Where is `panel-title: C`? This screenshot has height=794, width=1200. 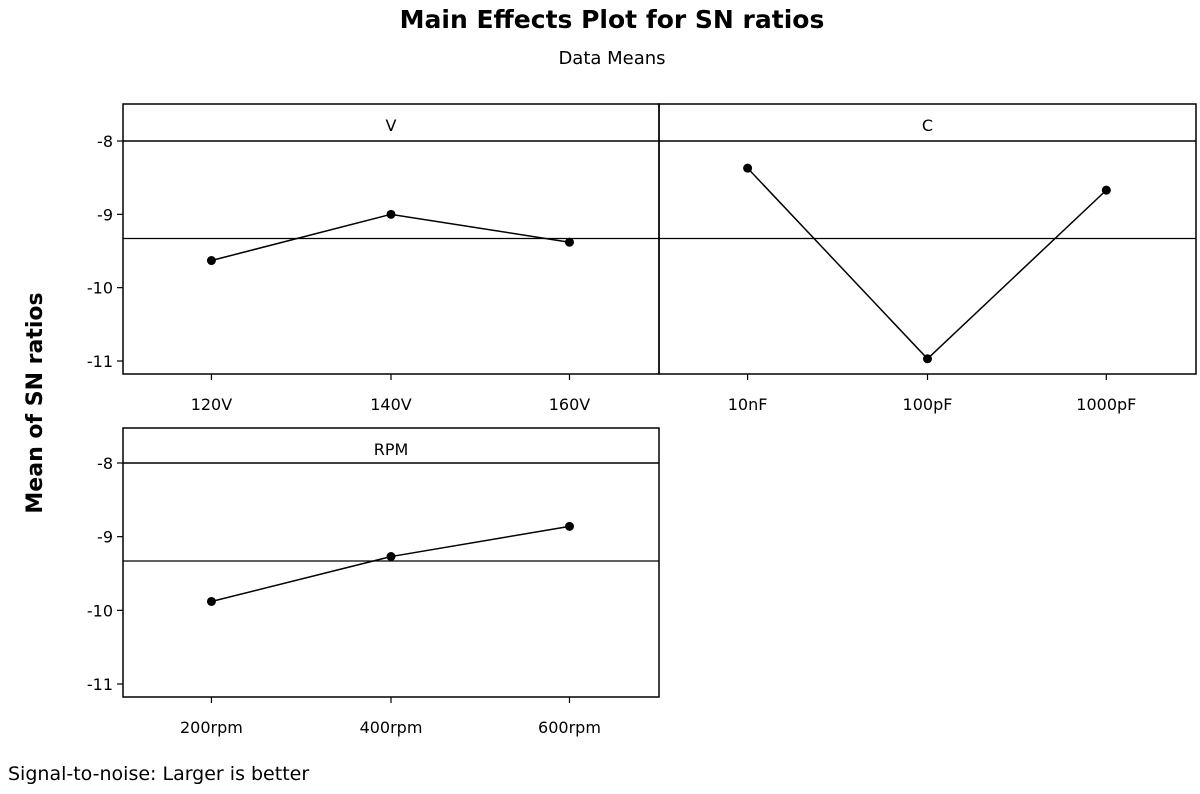
panel-title: C is located at coordinates (927, 125).